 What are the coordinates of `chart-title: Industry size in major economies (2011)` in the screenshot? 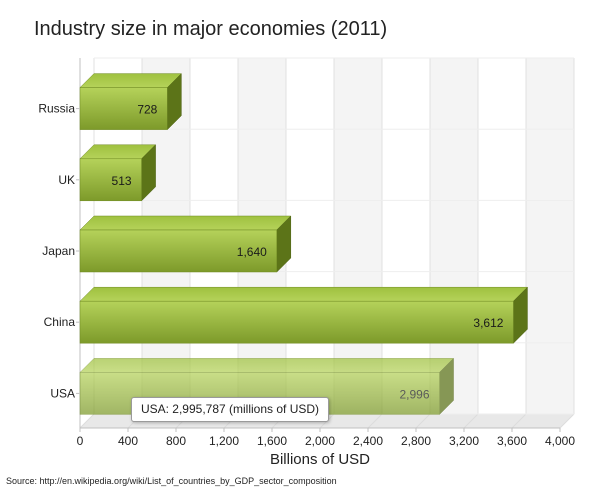 It's located at (211, 29).